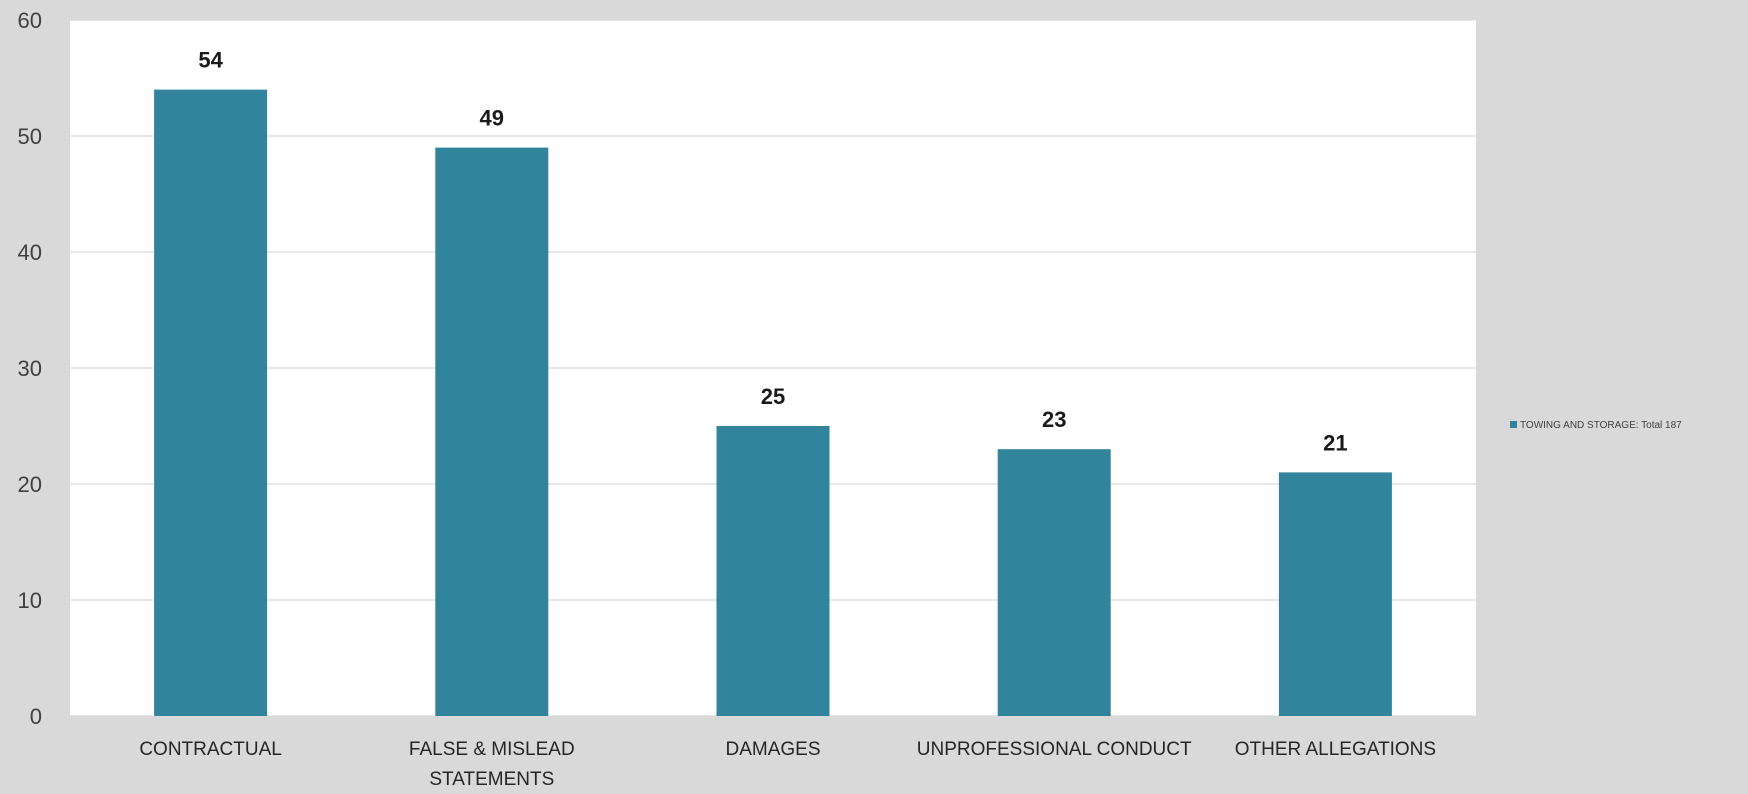 Image resolution: width=1748 pixels, height=794 pixels. Describe the element at coordinates (30, 600) in the screenshot. I see `y-tick-label: 10` at that location.